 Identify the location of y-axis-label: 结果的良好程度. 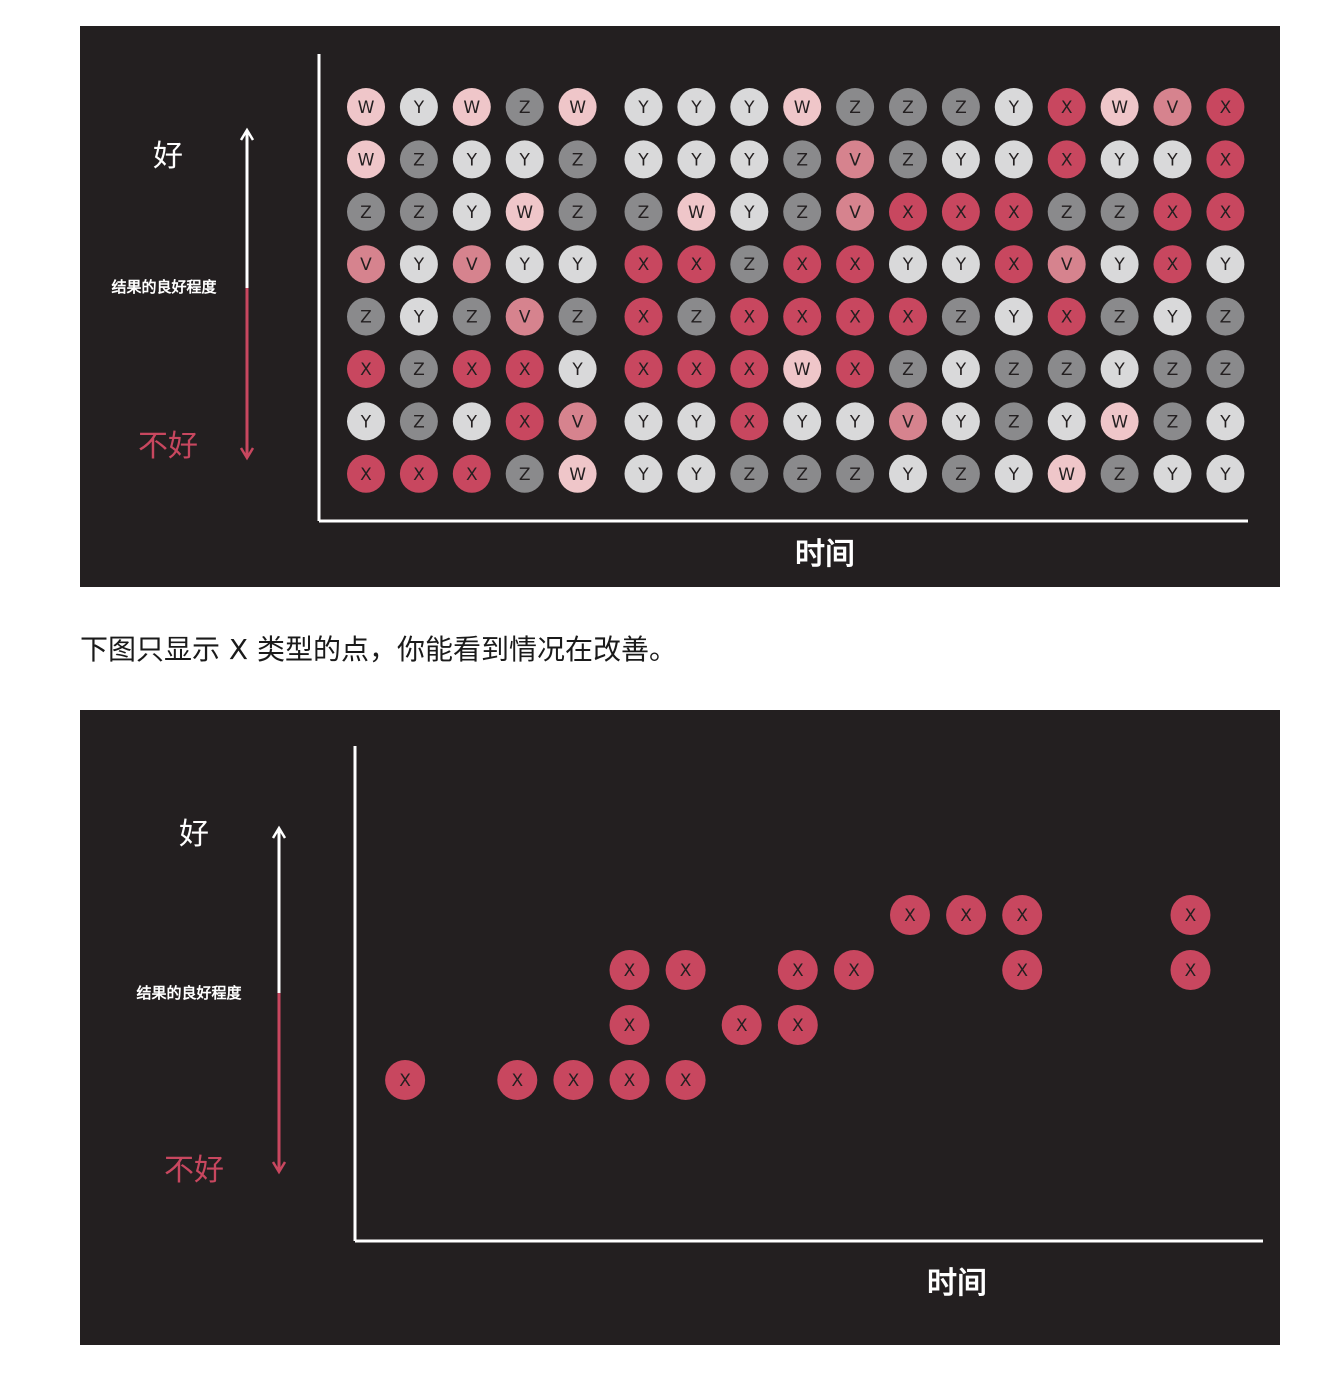
(189, 993).